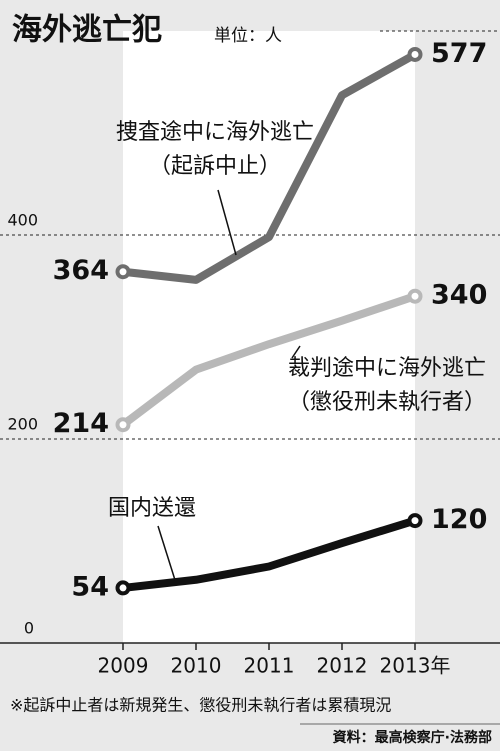 The height and width of the screenshot is (751, 500). What do you see at coordinates (215, 149) in the screenshot?
I see `series-name: 捜査途中に海外逃亡（起訴中止）` at bounding box center [215, 149].